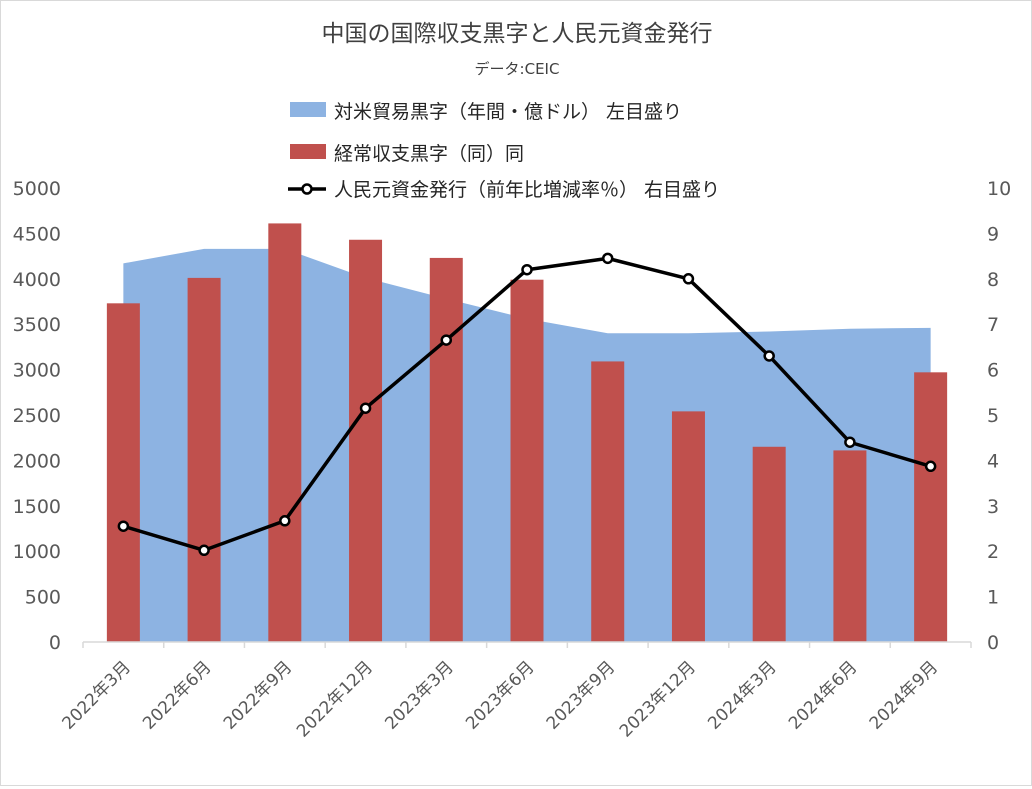 This screenshot has width=1032, height=789. Describe the element at coordinates (43, 598) in the screenshot. I see `y-left-tick-label: 500` at that location.